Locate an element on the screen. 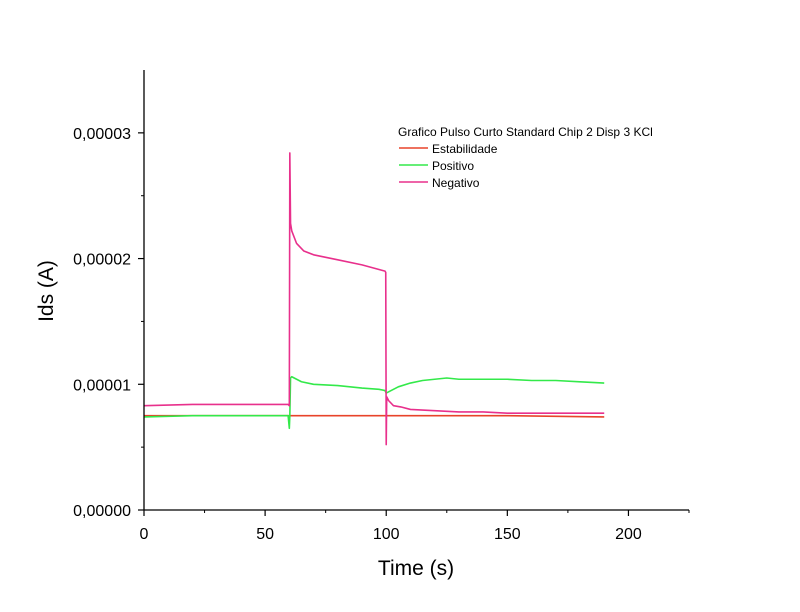 The image size is (800, 612). series-line-positivo is located at coordinates (374, 402).